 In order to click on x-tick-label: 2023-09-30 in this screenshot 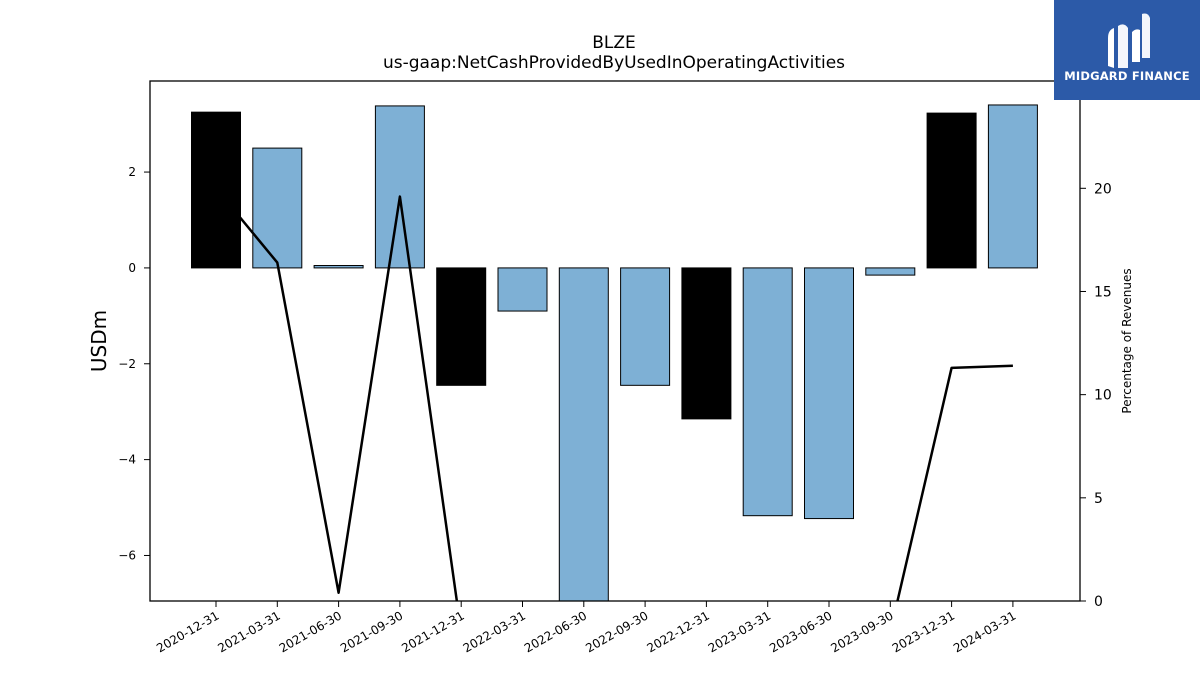, I will do `click(861, 631)`.